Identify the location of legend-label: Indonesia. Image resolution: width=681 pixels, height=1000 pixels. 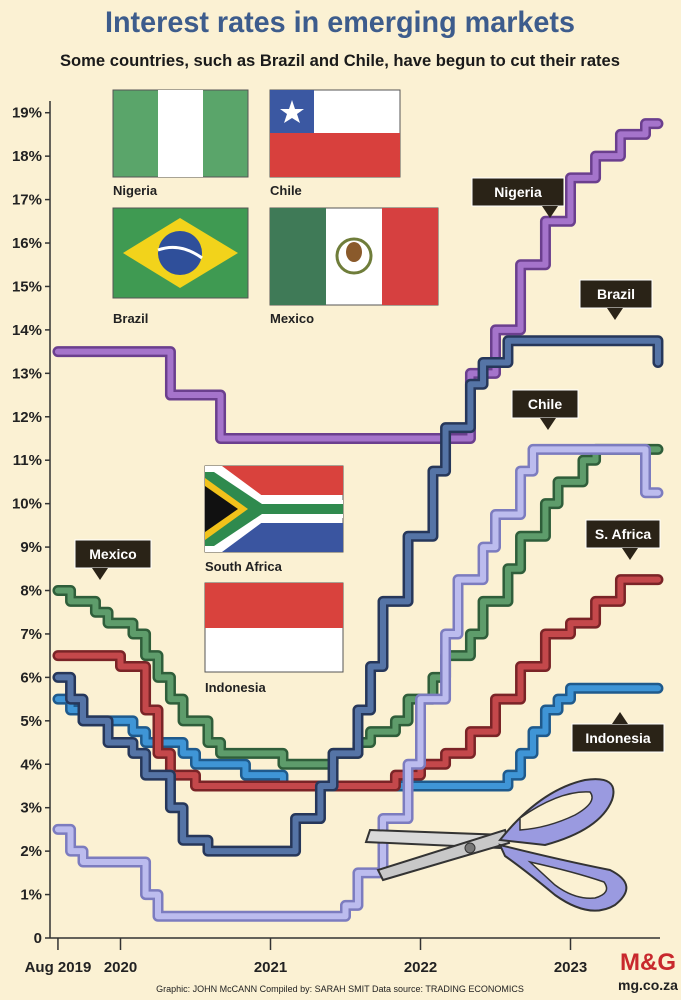
(618, 738).